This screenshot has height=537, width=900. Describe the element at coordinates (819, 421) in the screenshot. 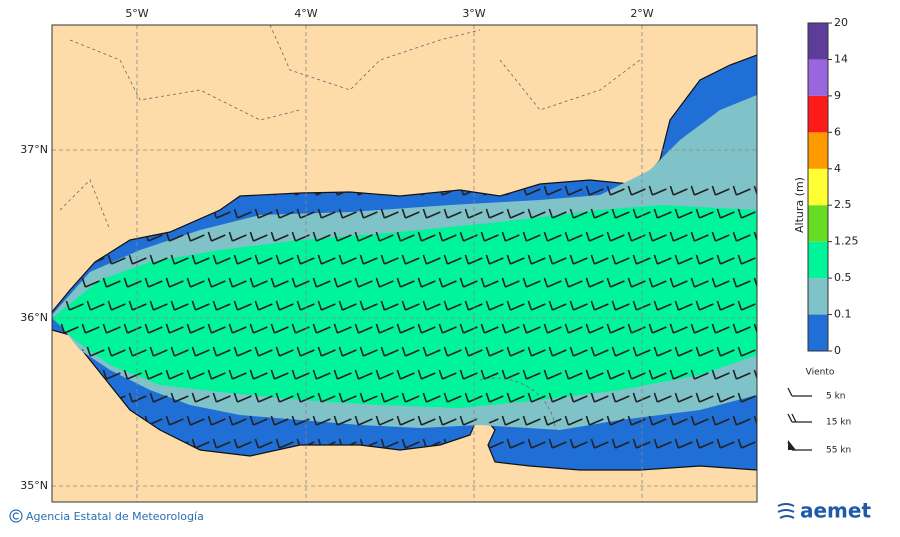

I see `wind-legend: 5 kn 15 kn 55 kn` at that location.